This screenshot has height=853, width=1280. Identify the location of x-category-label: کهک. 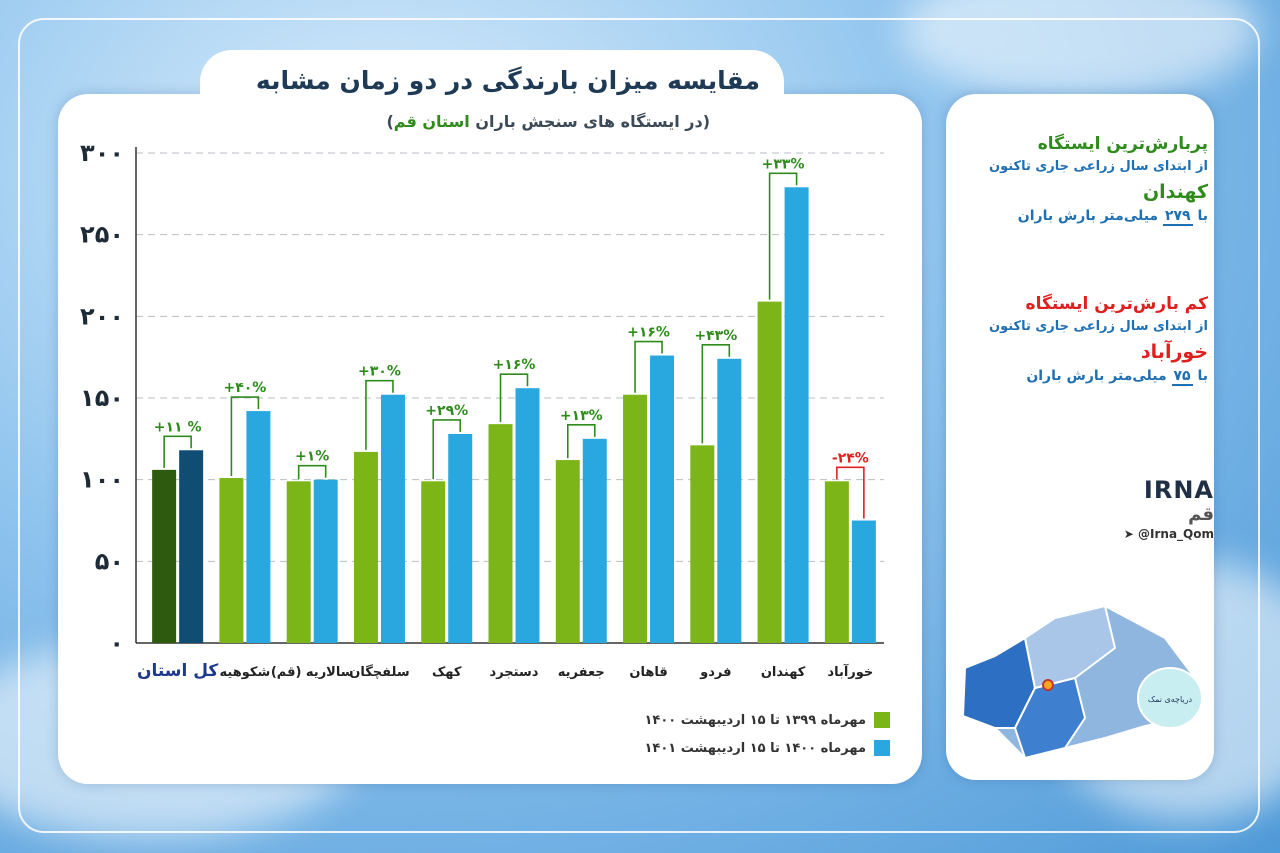
(447, 672).